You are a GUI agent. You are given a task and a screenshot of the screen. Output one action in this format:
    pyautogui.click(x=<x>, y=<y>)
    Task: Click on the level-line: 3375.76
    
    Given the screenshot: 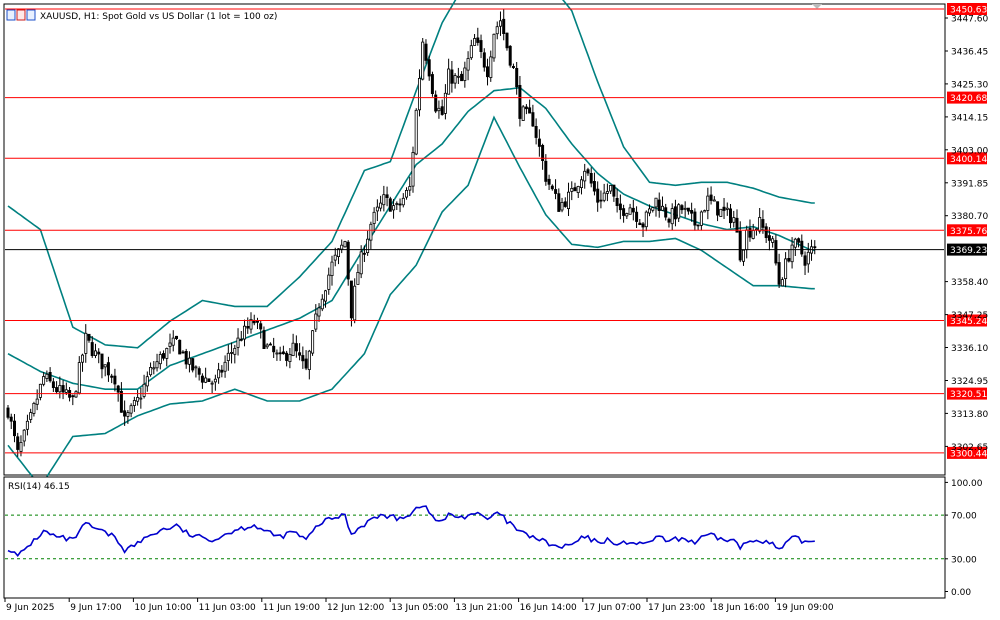 What is the action you would take?
    pyautogui.click(x=496, y=230)
    